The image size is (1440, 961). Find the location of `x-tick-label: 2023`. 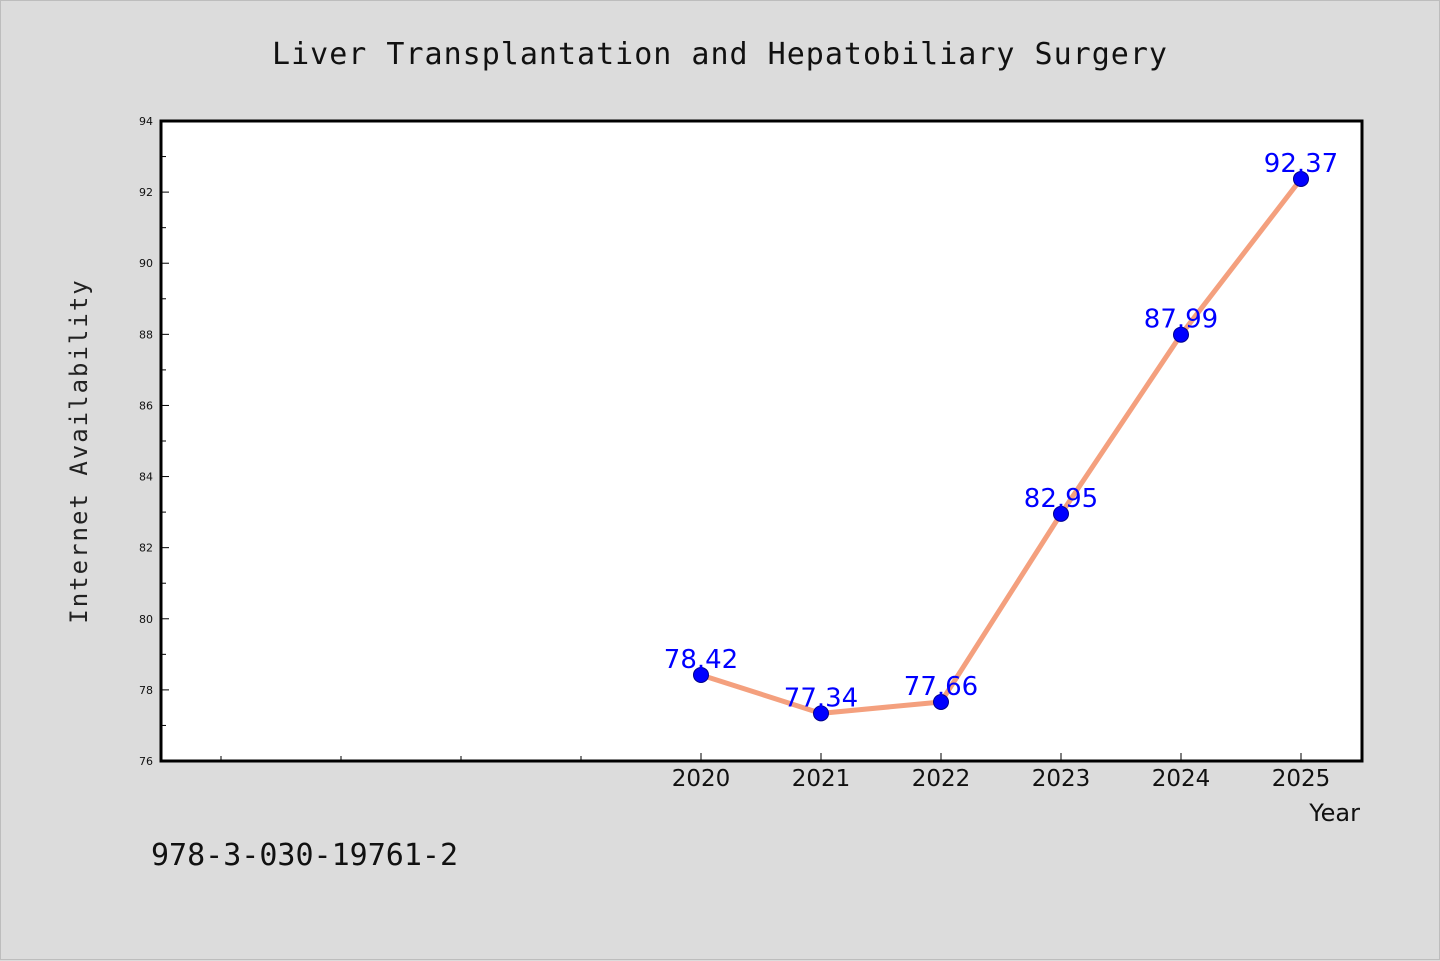

x-tick-label: 2023 is located at coordinates (1061, 779).